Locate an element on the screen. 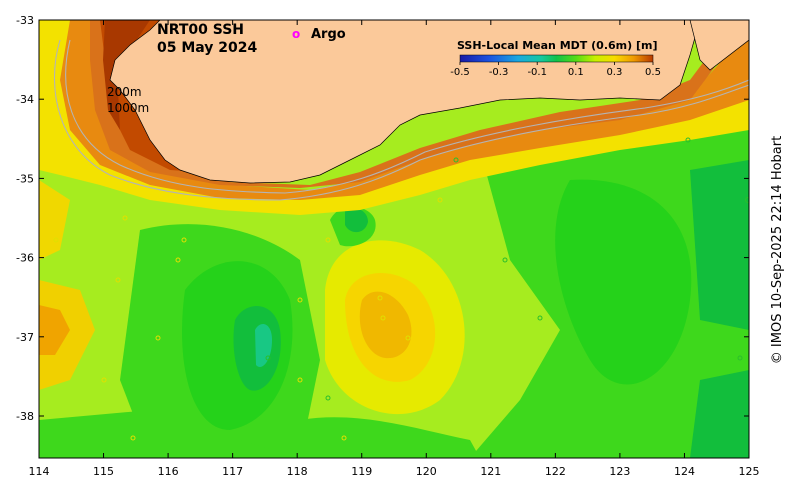 Image resolution: width=791 pixels, height=492 pixels. contour-label-1000m: 1000m is located at coordinates (128, 108).